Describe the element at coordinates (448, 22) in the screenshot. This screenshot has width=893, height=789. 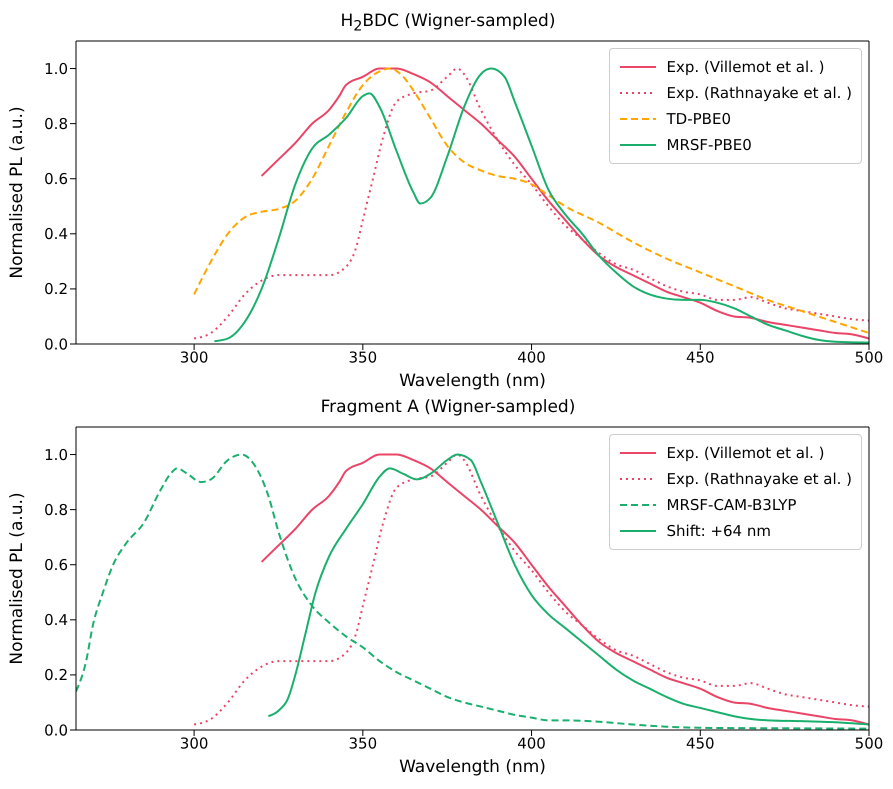
I see `chart-title: H$_{2}$BDC (Wigner-sampled)` at that location.